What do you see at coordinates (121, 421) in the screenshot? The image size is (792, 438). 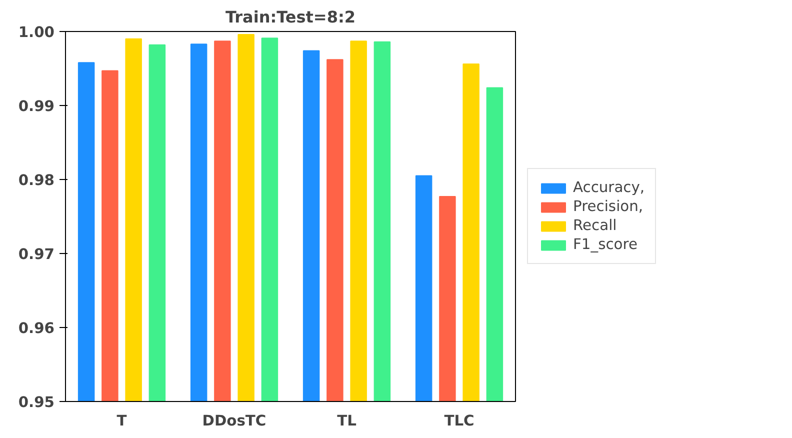 I see `x-tick-label: T` at bounding box center [121, 421].